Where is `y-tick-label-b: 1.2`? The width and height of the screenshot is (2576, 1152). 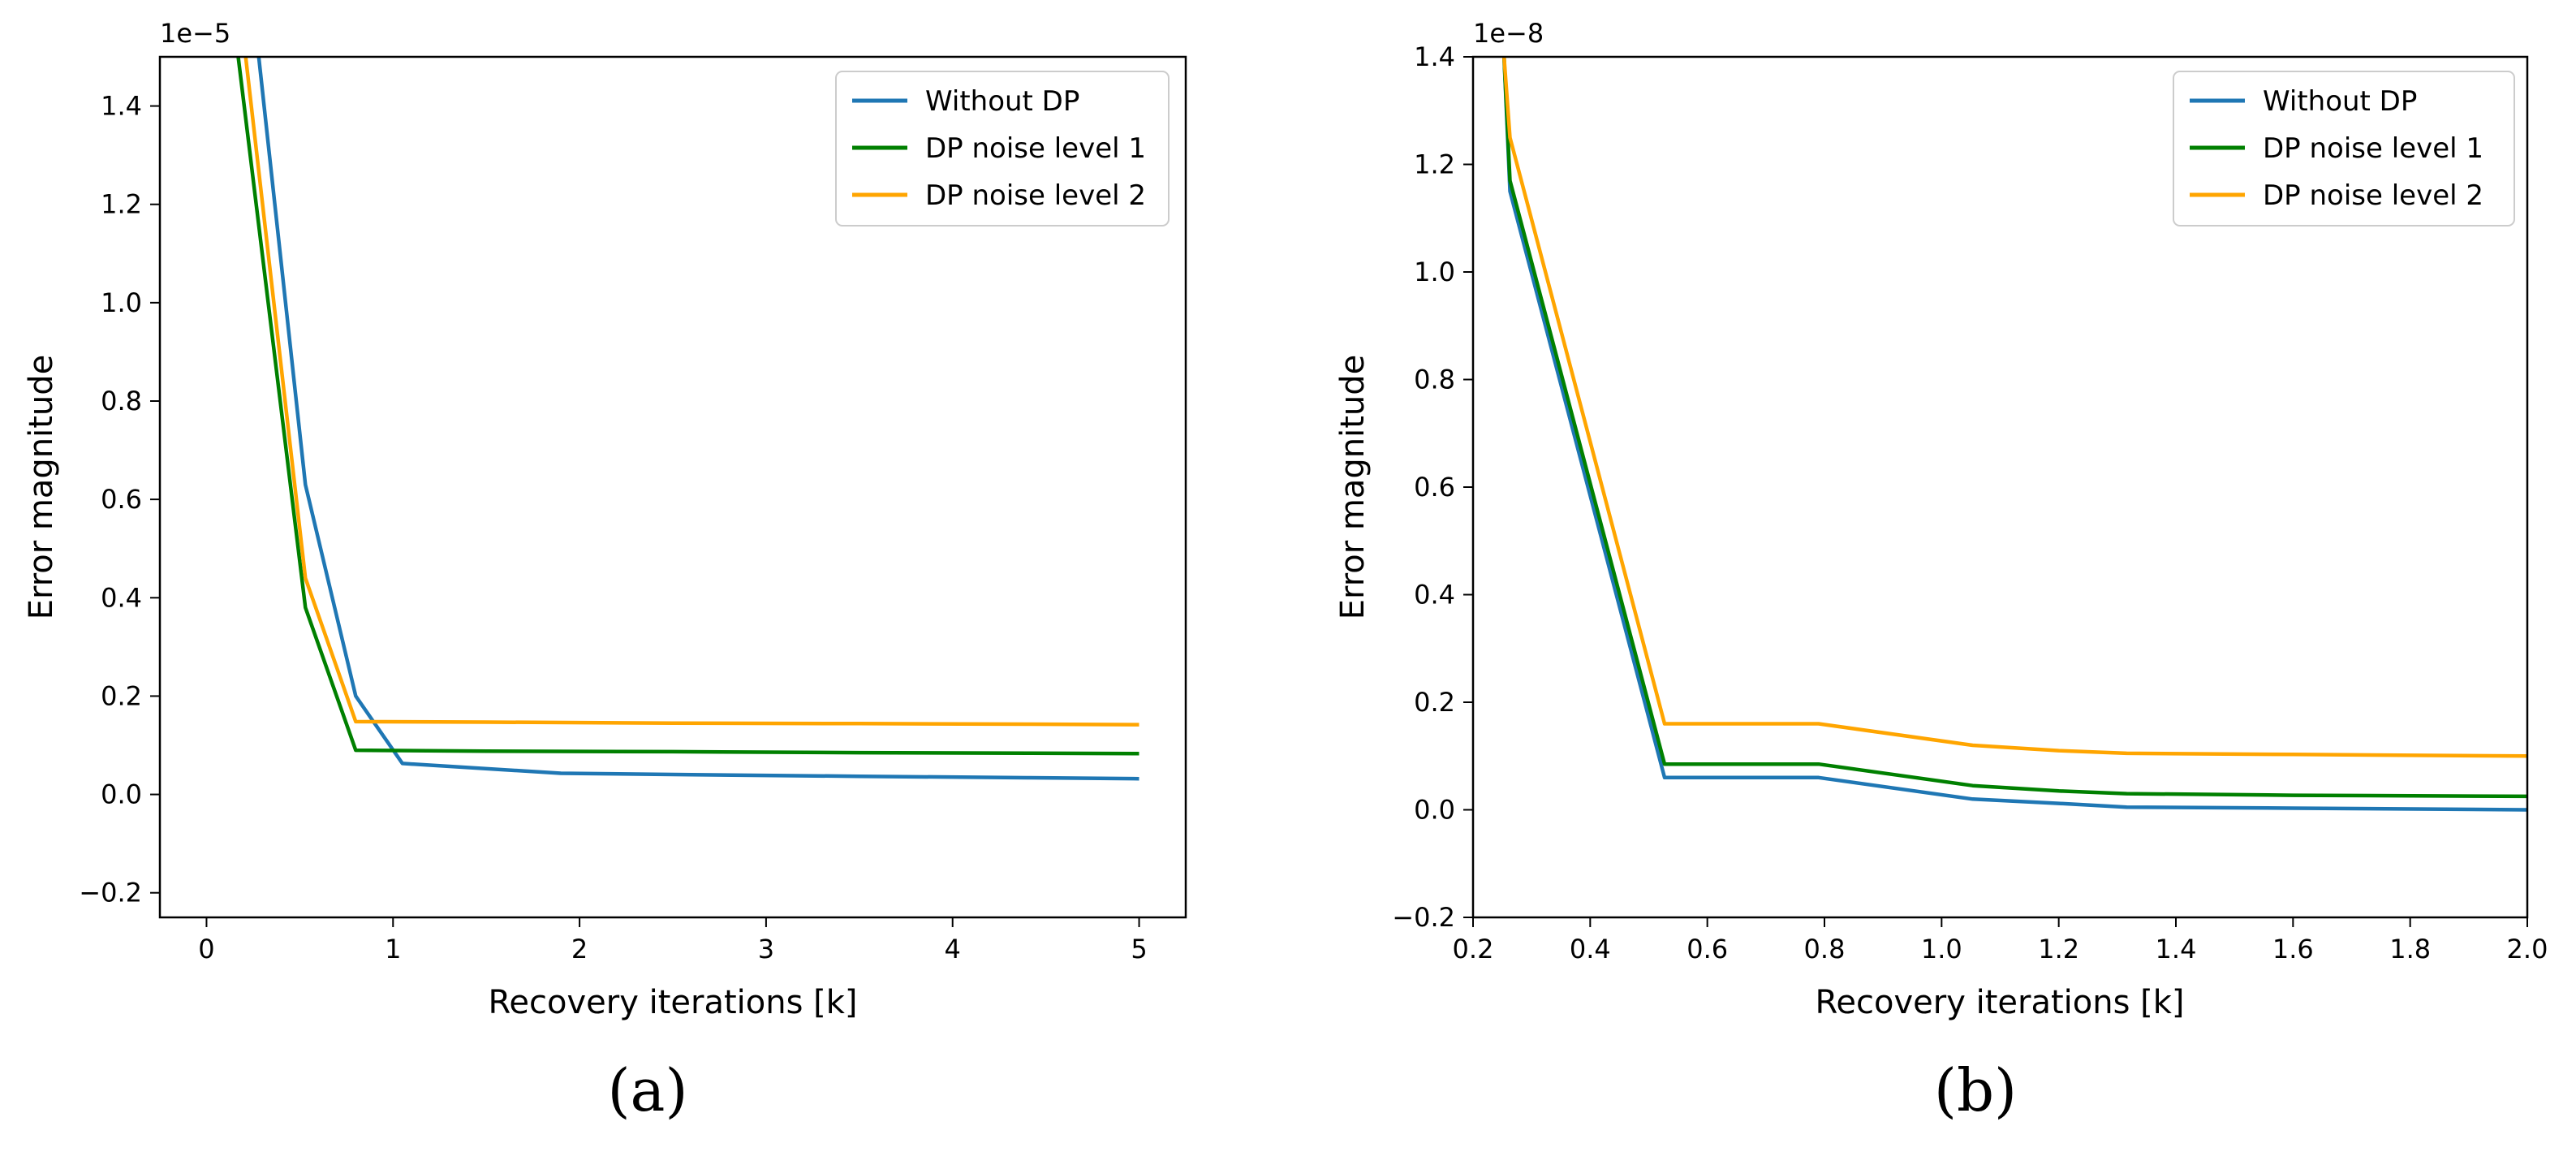 y-tick-label-b: 1.2 is located at coordinates (1435, 164).